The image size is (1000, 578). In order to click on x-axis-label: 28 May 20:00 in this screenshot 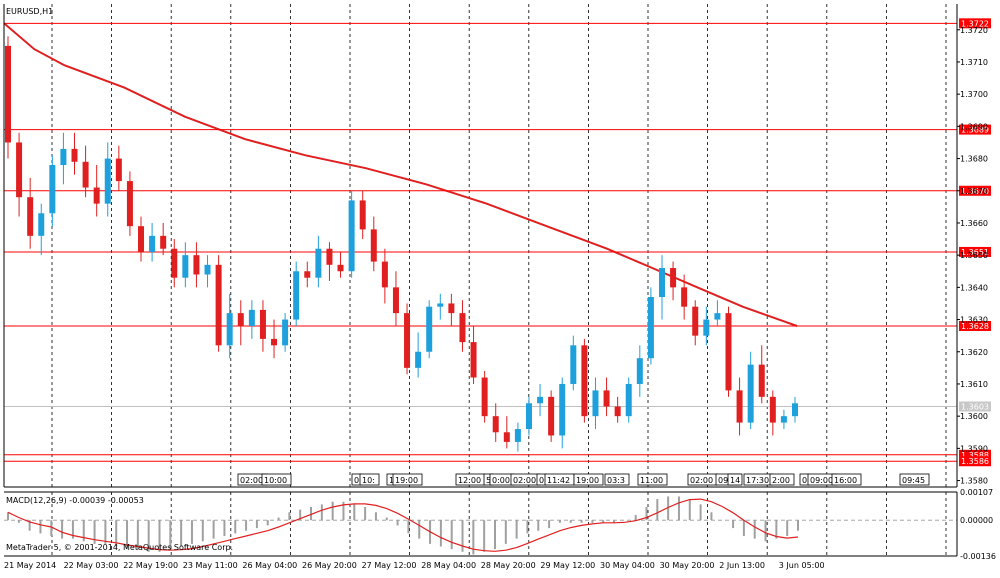, I will do `click(508, 565)`.